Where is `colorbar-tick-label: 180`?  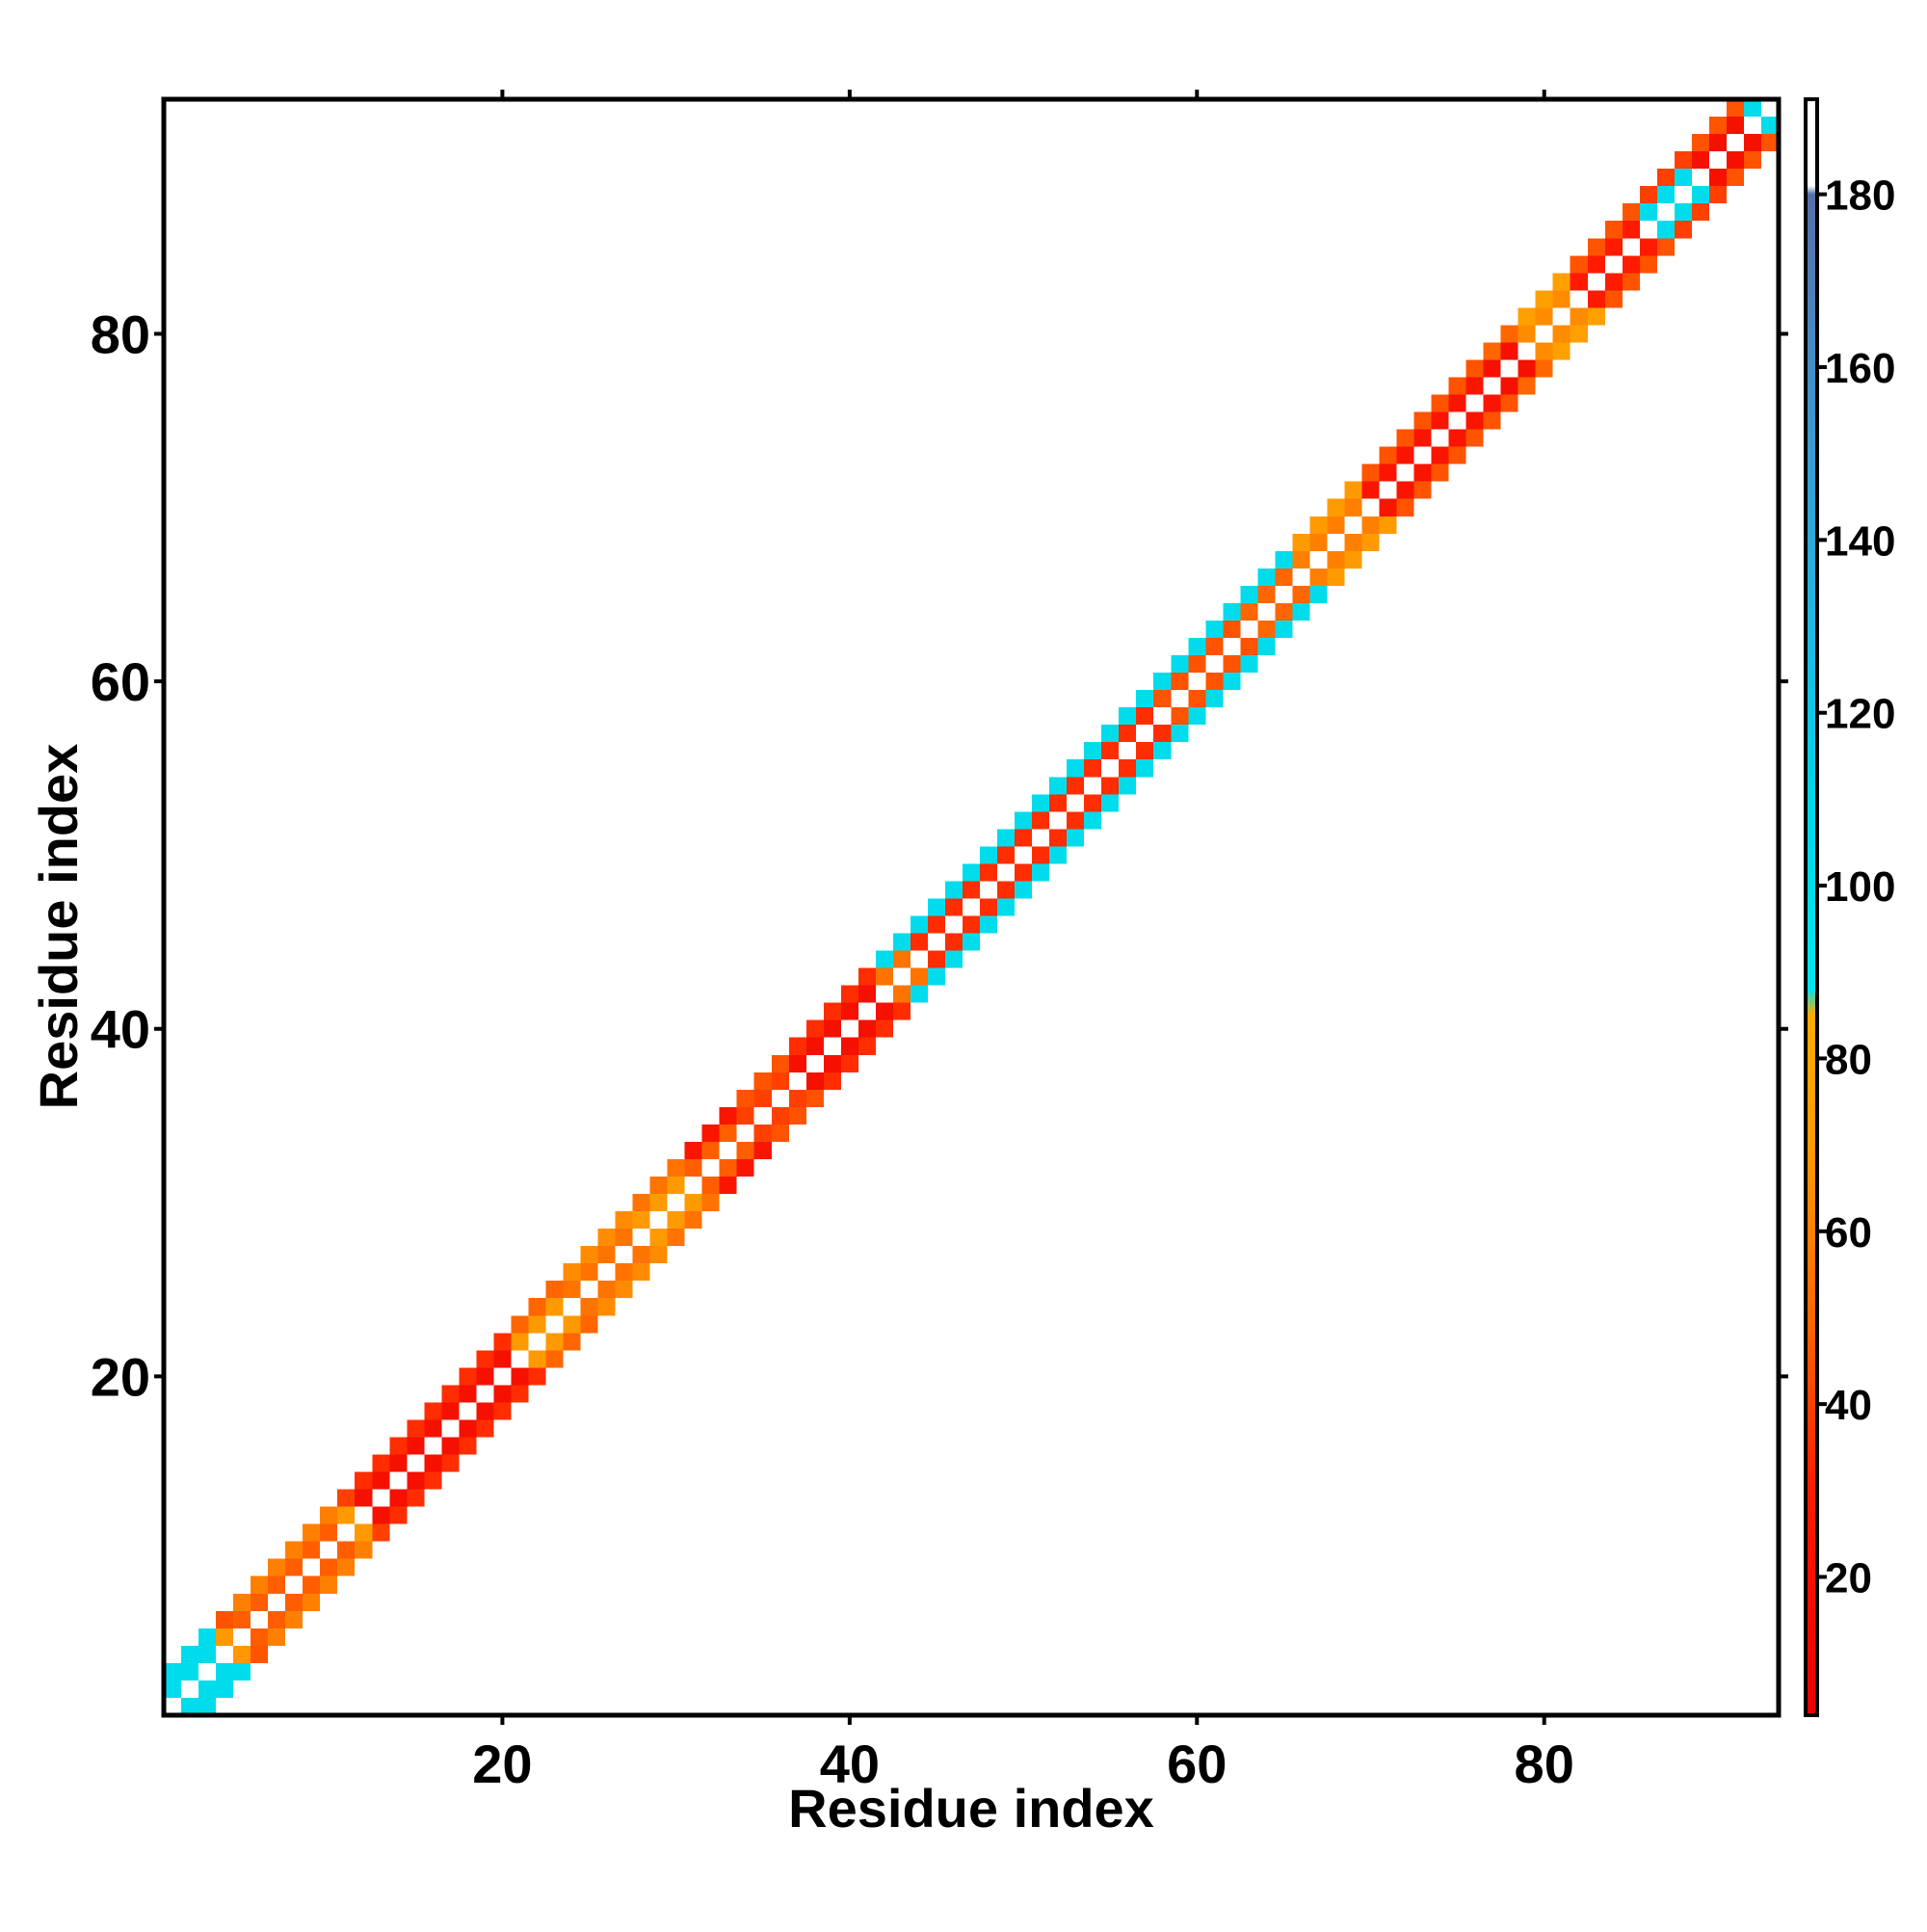 colorbar-tick-label: 180 is located at coordinates (1860, 196).